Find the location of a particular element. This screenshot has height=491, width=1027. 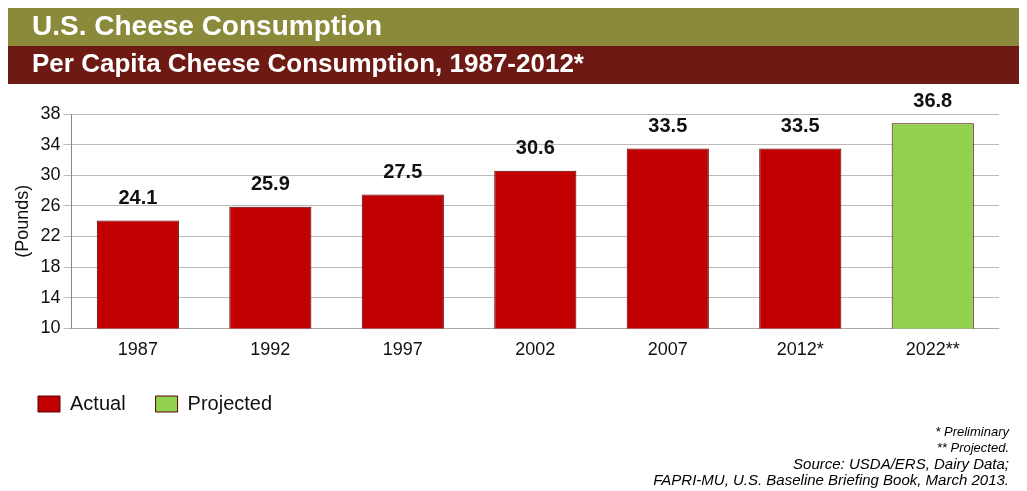

x-tick-label: 2007 is located at coordinates (667, 349).